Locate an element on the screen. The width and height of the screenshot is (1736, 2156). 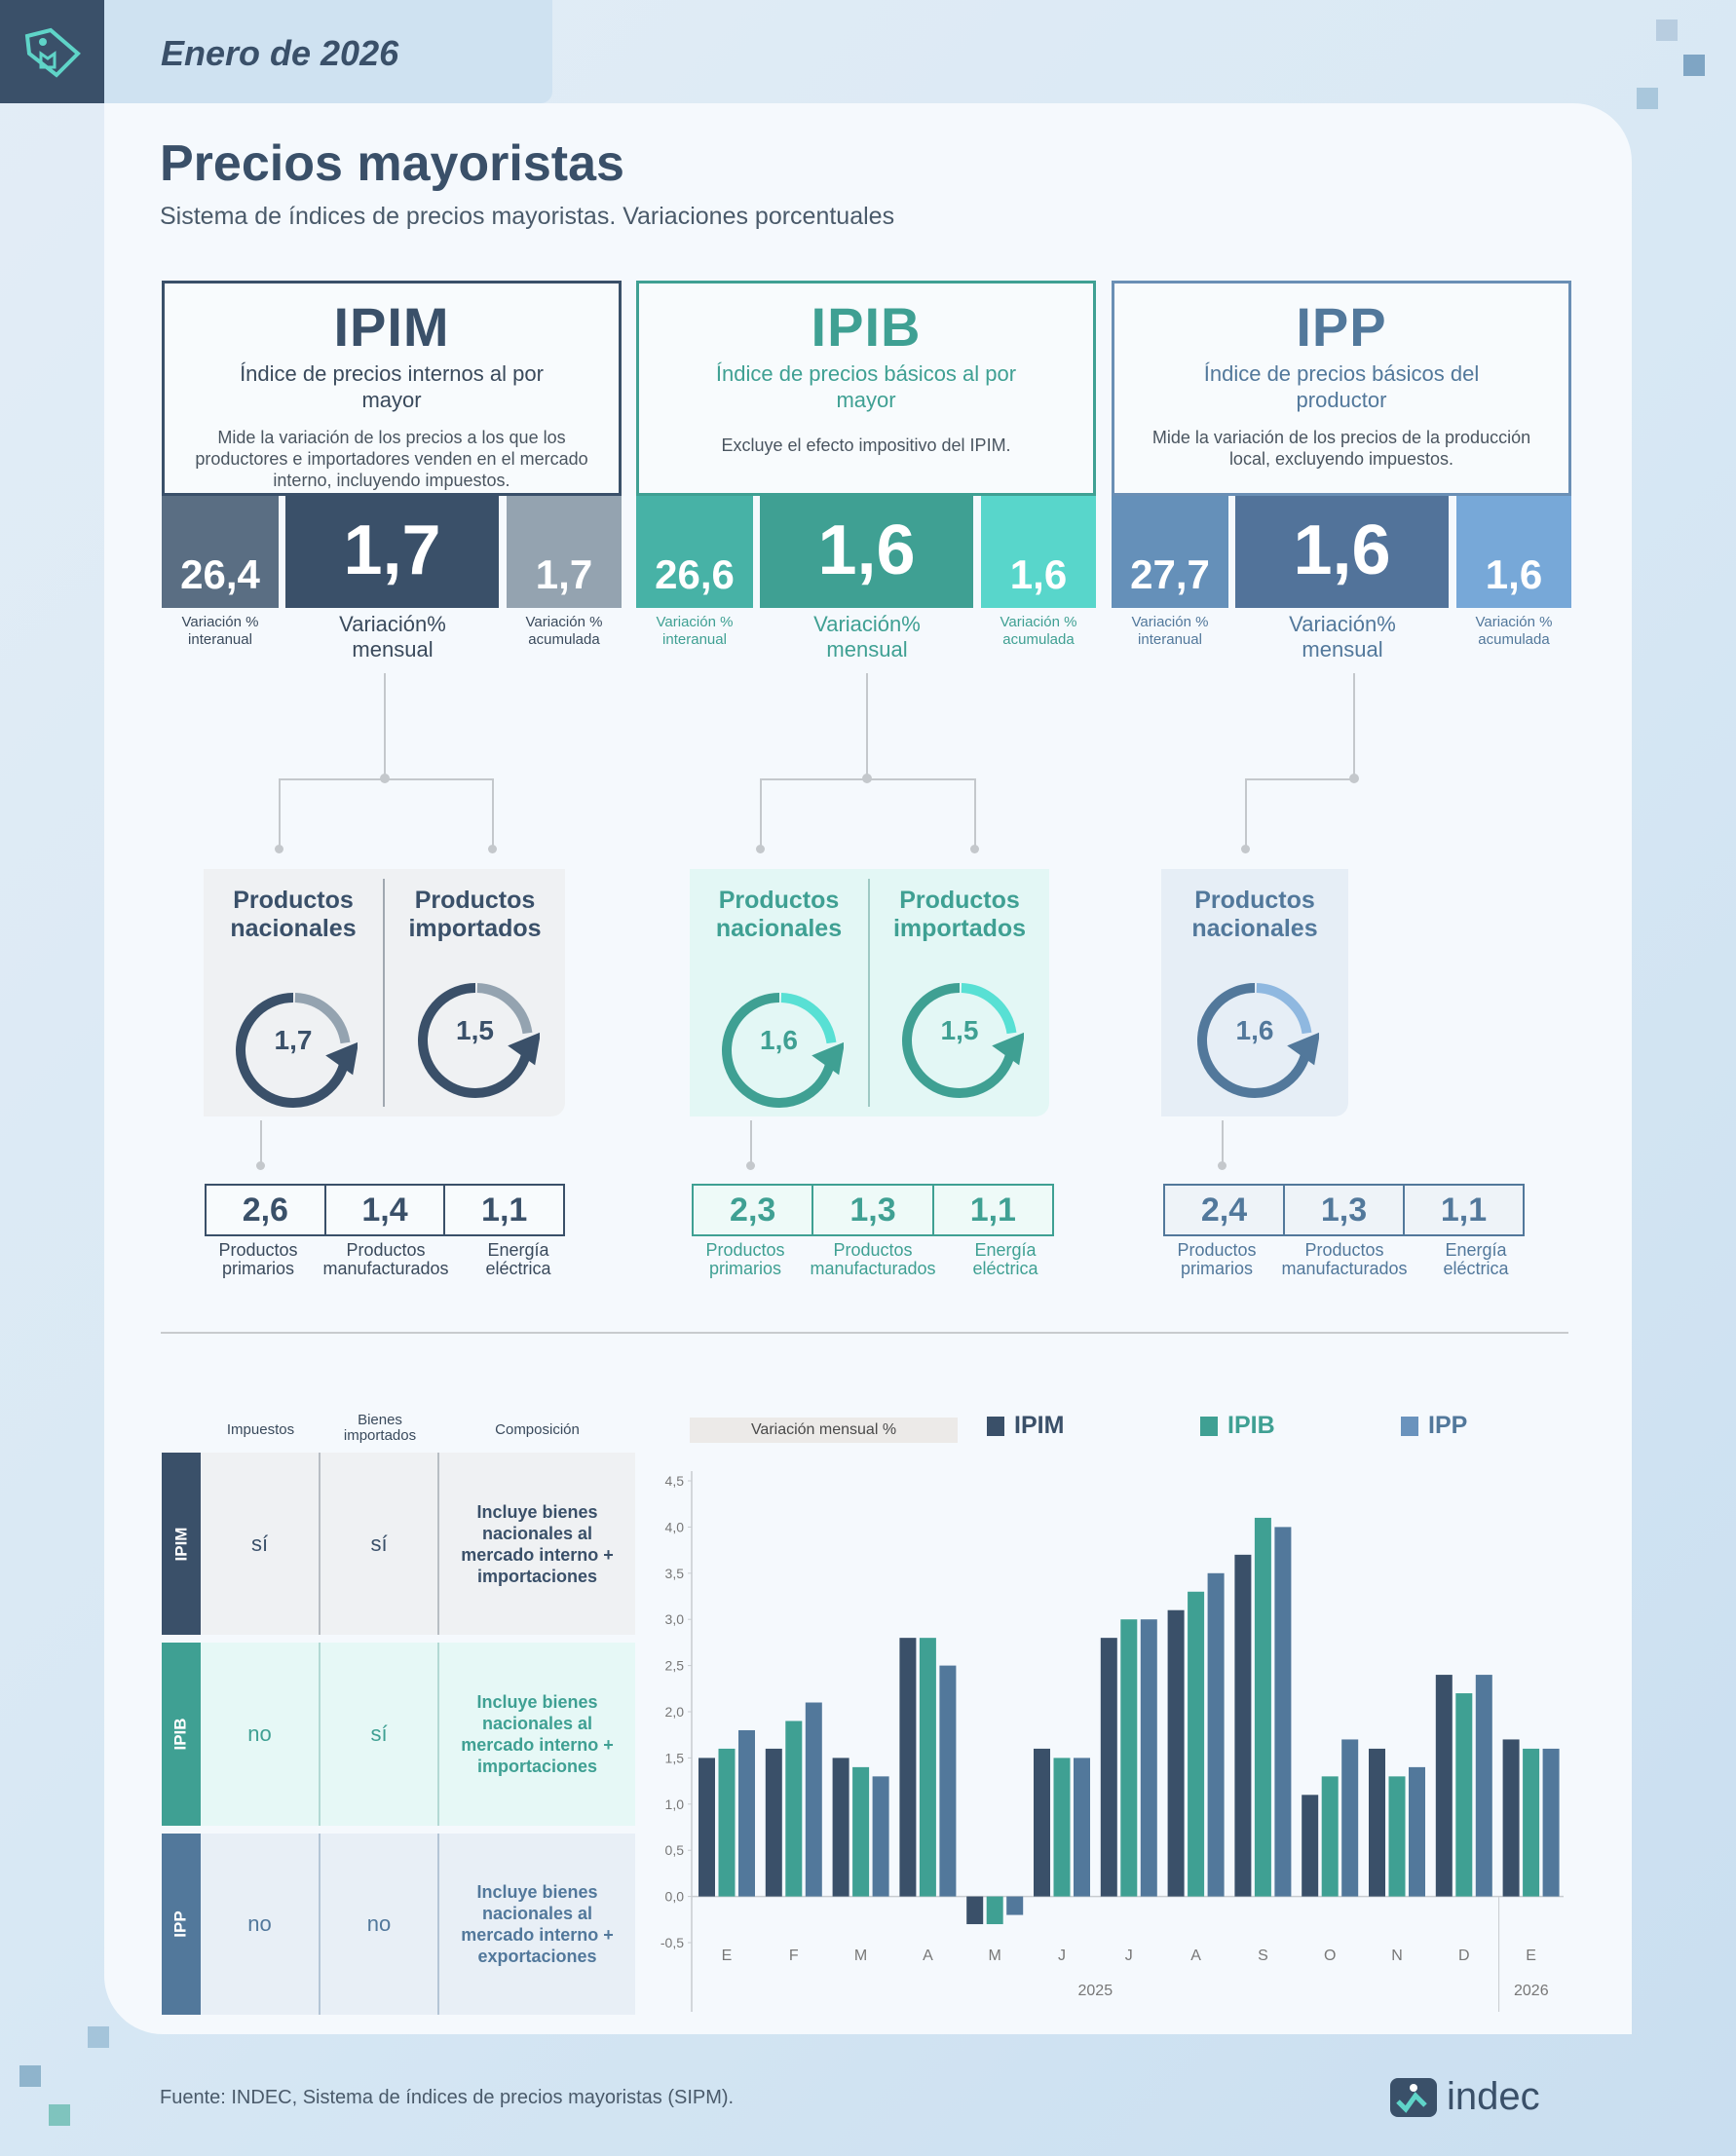
primarios-value: 2,6 is located at coordinates (266, 1210).